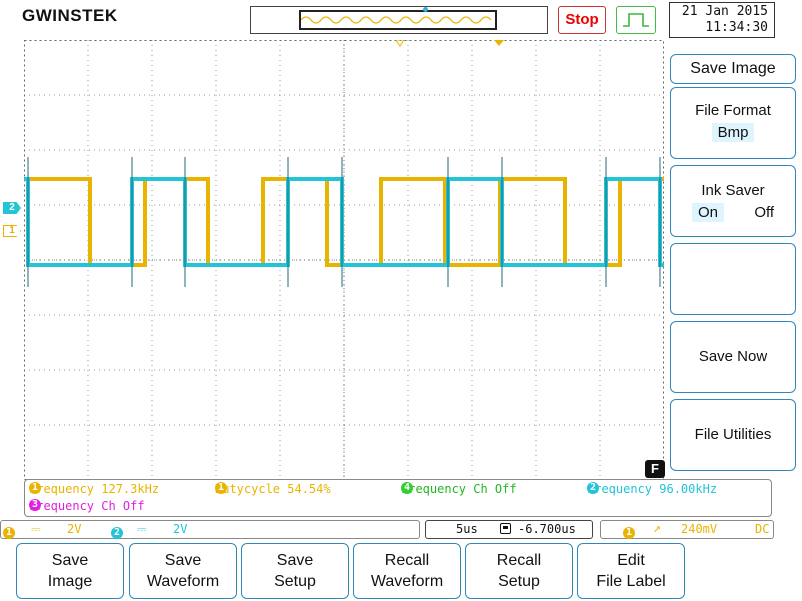 This screenshot has height=601, width=802. What do you see at coordinates (400, 43) in the screenshot?
I see `trigger-position-marker` at bounding box center [400, 43].